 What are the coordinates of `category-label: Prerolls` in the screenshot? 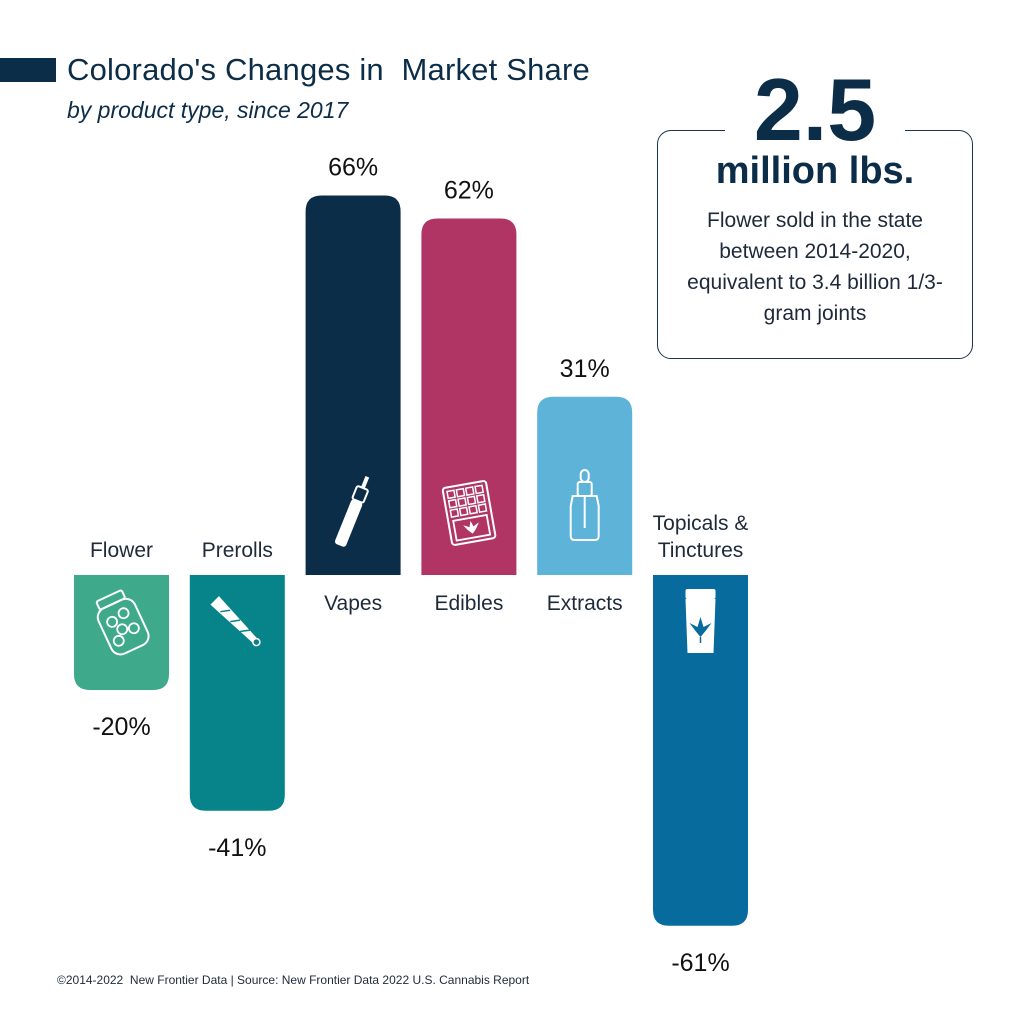 It's located at (237, 550).